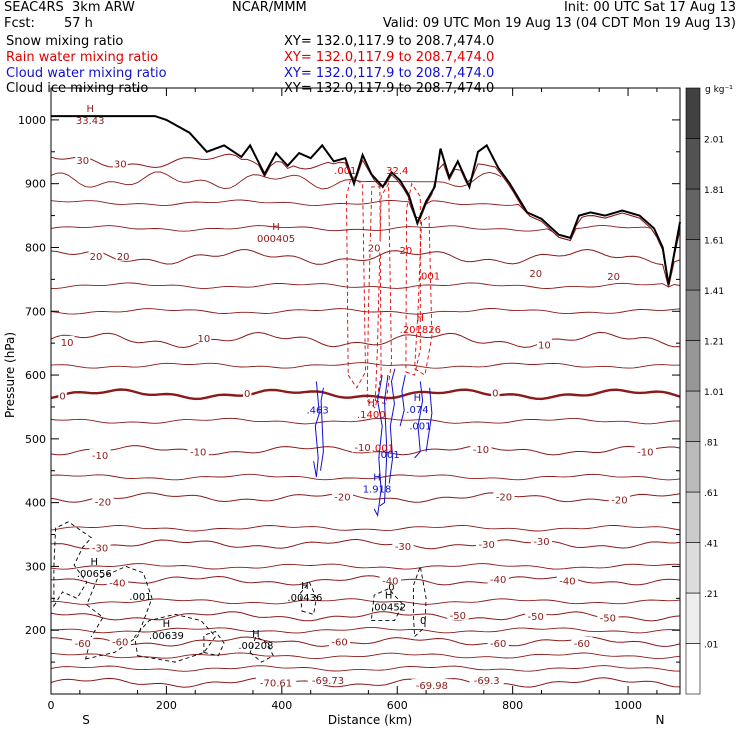  Describe the element at coordinates (305, 586) in the screenshot. I see `snow-max-mark-2: H` at that location.